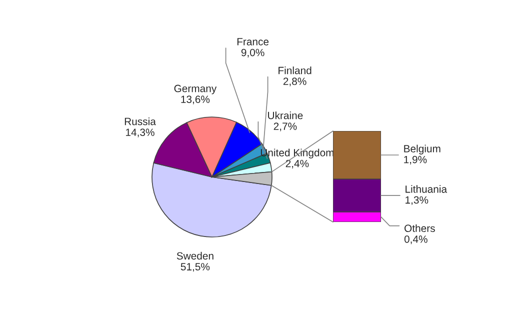 The width and height of the screenshot is (510, 312). I want to click on slice-label: France, so click(253, 42).